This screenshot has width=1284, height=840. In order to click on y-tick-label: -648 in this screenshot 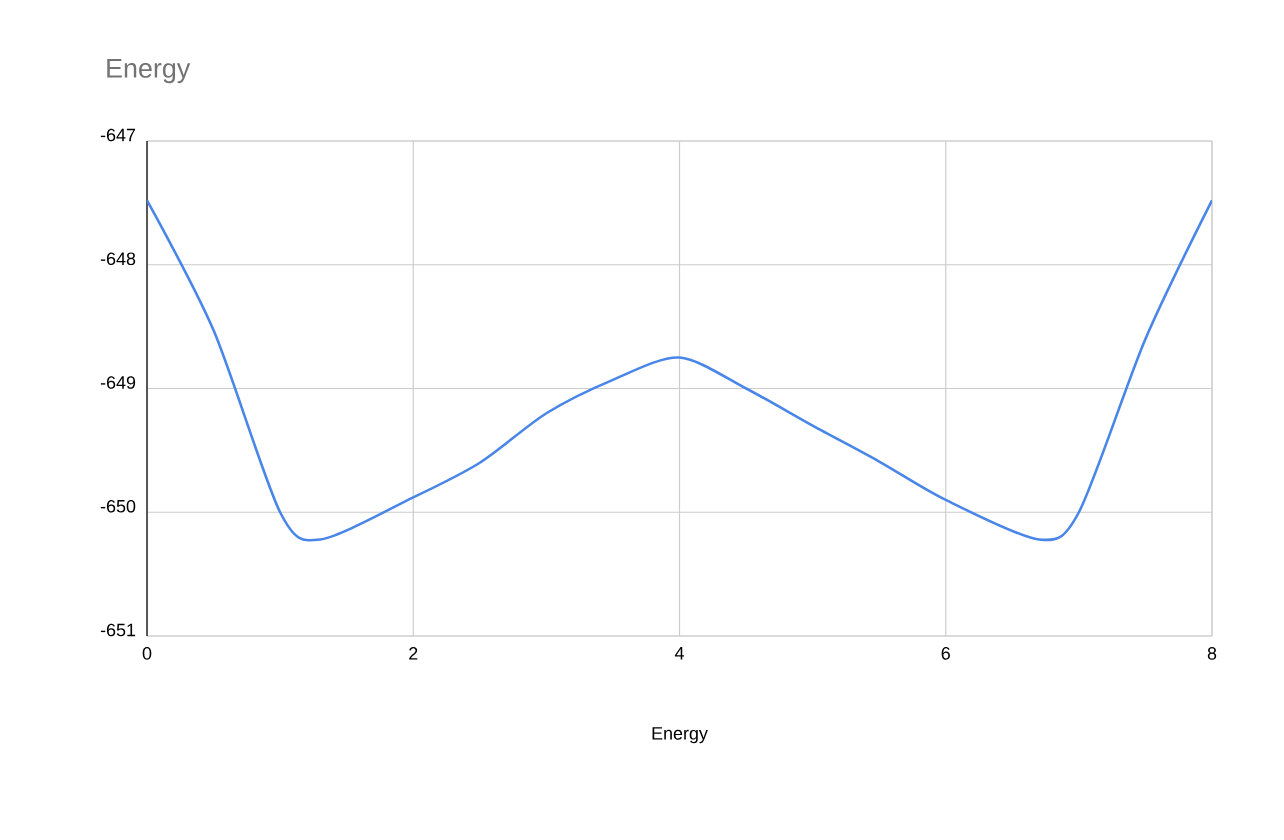, I will do `click(118, 259)`.